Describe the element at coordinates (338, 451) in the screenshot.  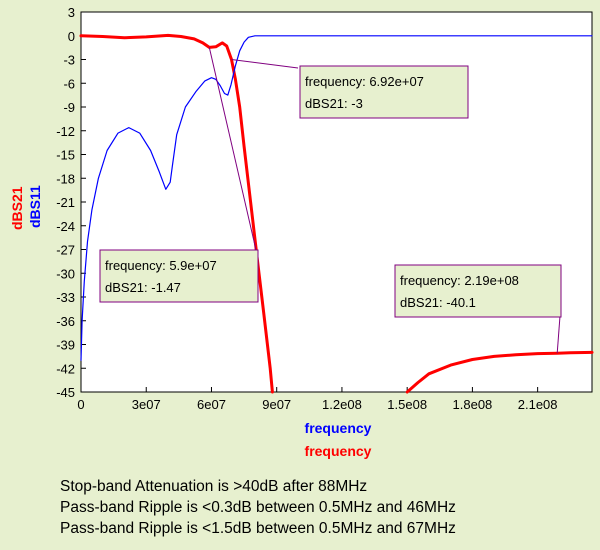
I see `x-axis-label-s21: frequency` at that location.